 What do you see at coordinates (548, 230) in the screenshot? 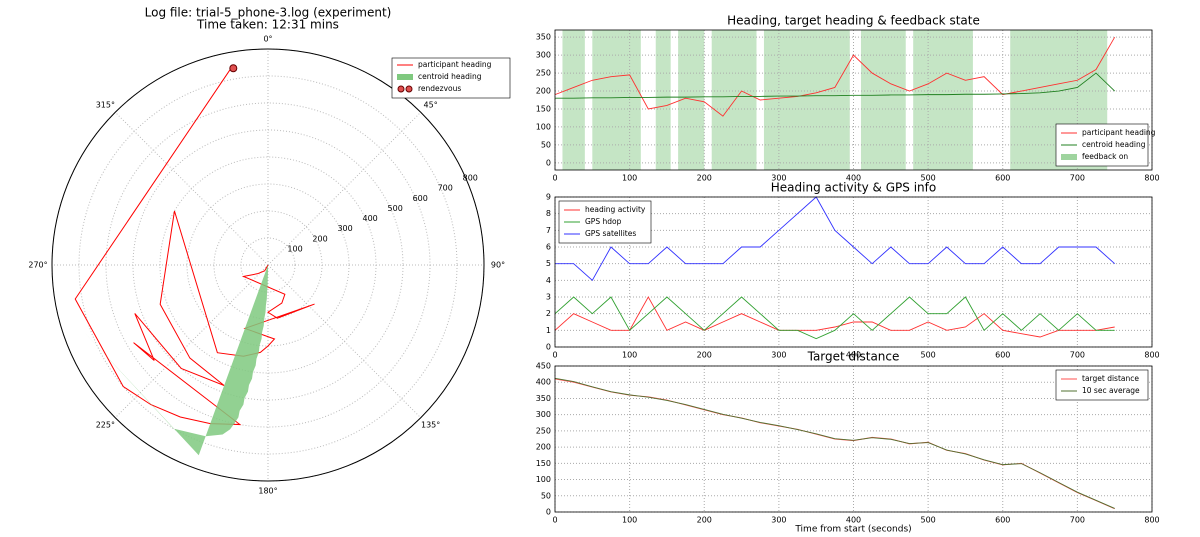
I see `y-tick-label: 7` at bounding box center [548, 230].